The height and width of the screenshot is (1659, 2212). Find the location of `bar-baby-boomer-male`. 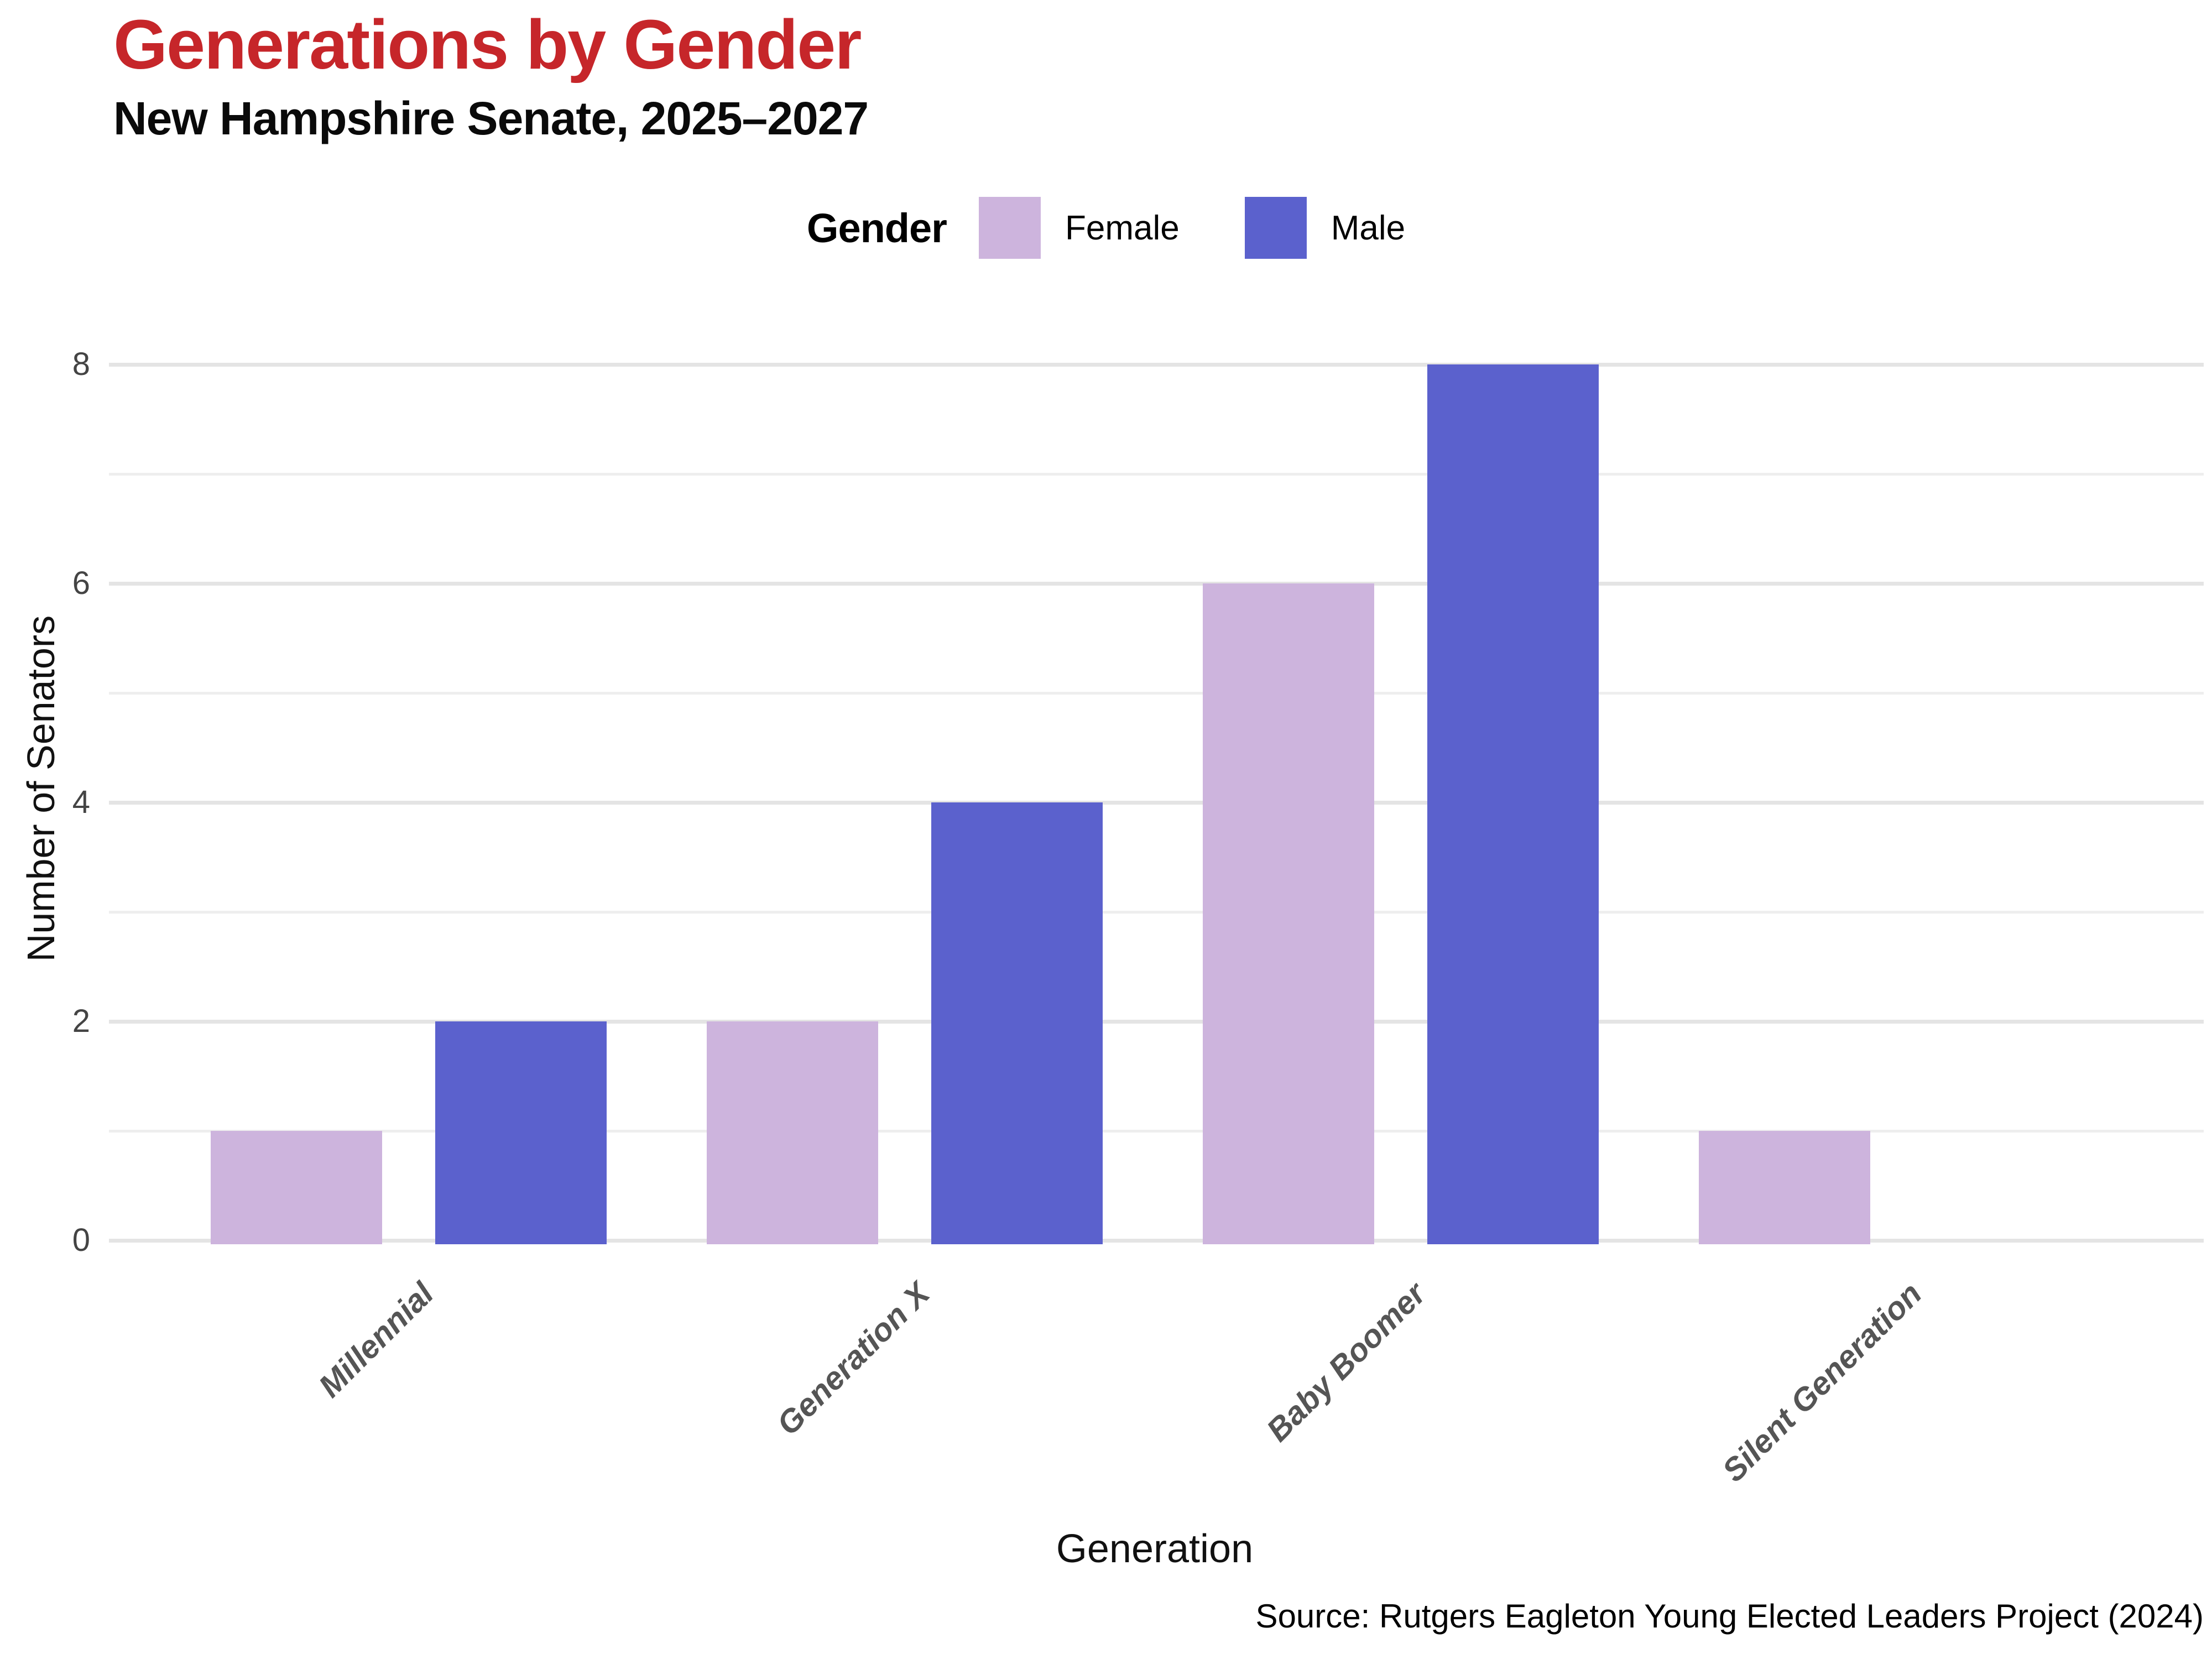

bar-baby-boomer-male is located at coordinates (1513, 804).